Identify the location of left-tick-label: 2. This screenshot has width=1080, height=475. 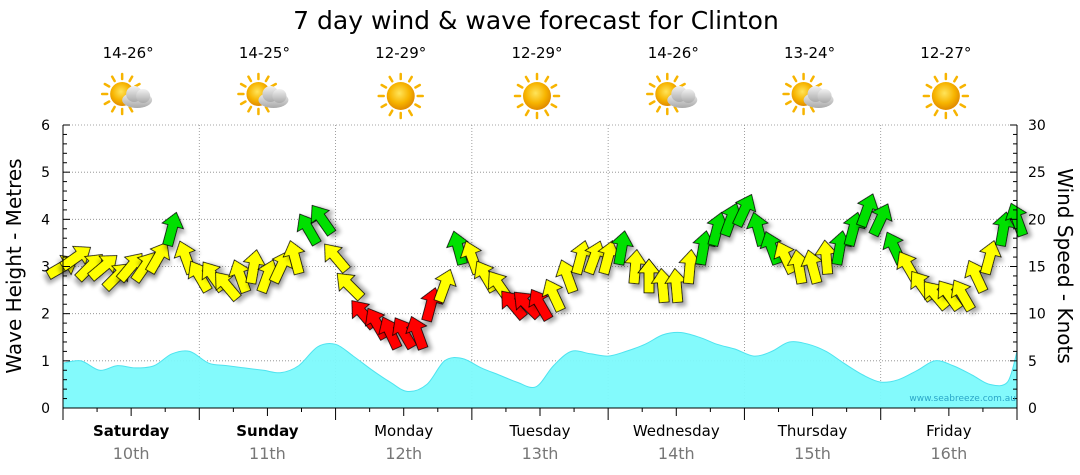
(45, 315).